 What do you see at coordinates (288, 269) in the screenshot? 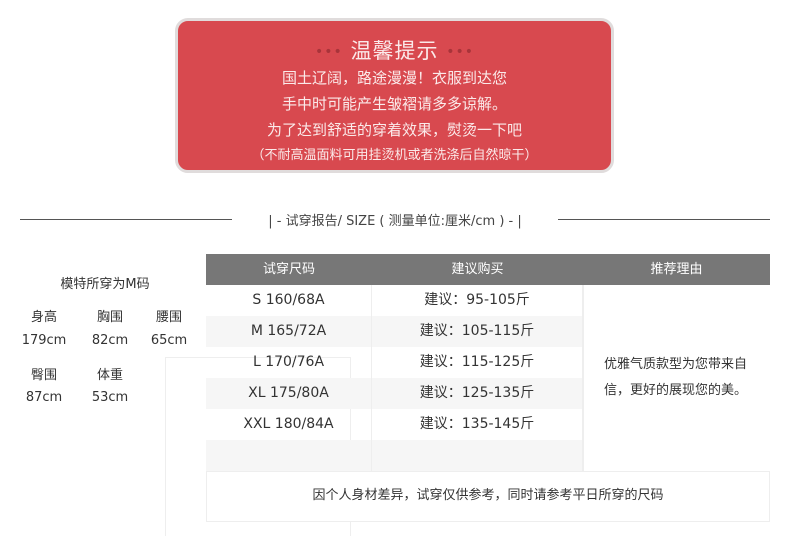
I see `header-size: 试穿尺码` at bounding box center [288, 269].